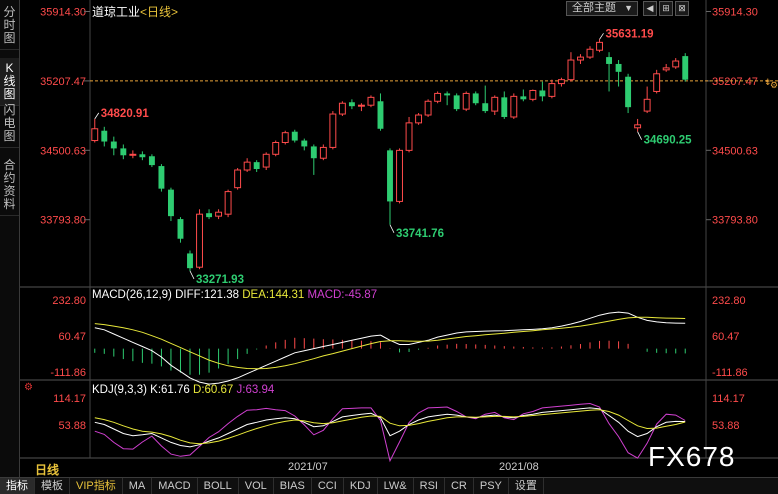 This screenshot has width=778, height=494. Describe the element at coordinates (96, 486) in the screenshot. I see `indicator-tab: VIP指标` at that location.